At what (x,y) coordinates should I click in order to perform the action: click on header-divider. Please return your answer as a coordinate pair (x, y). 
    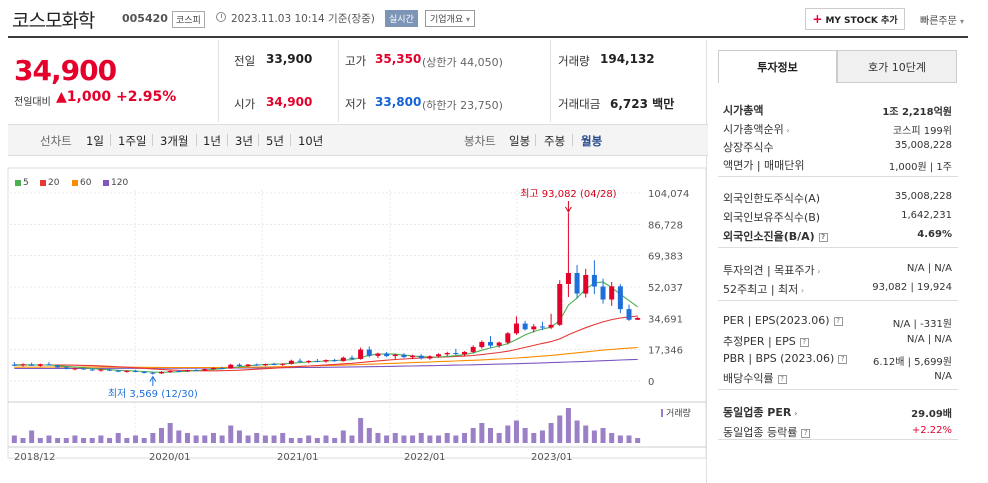
    Looking at the image, I should click on (488, 37).